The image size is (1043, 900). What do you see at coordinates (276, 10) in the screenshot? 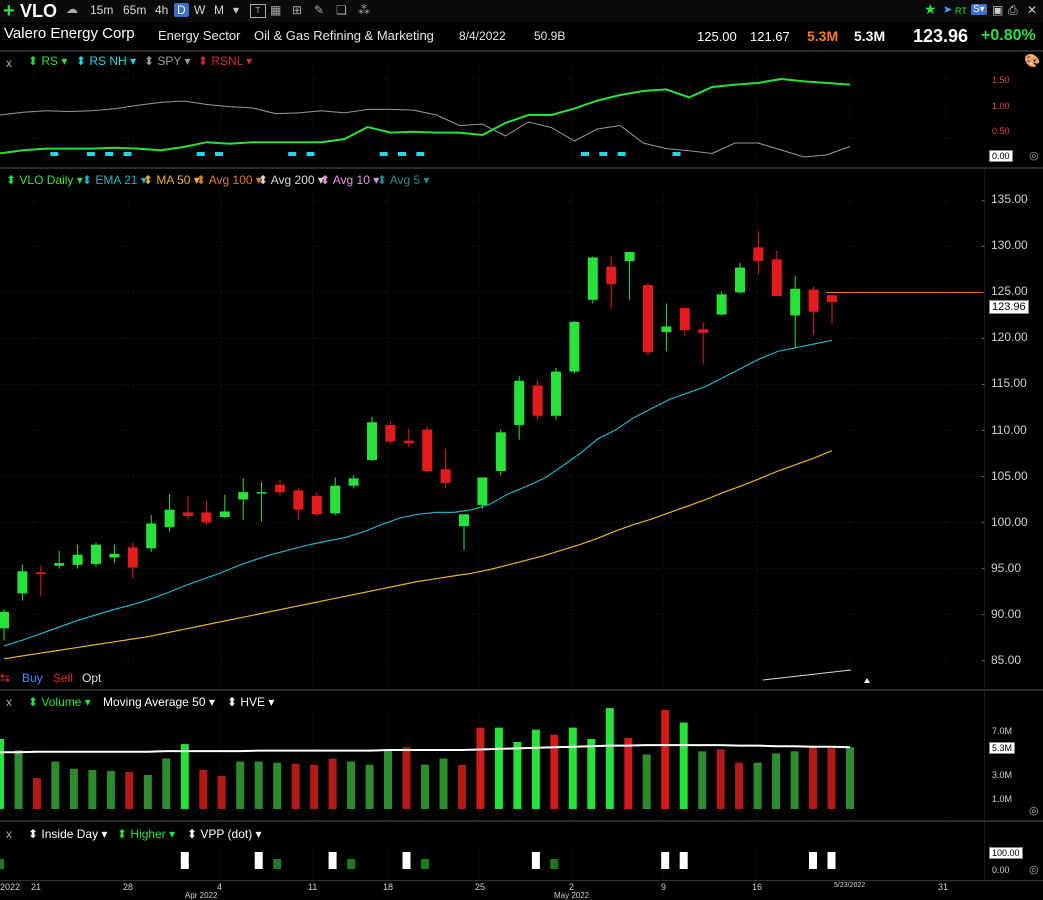
I see `indicator-icon: ▦` at bounding box center [276, 10].